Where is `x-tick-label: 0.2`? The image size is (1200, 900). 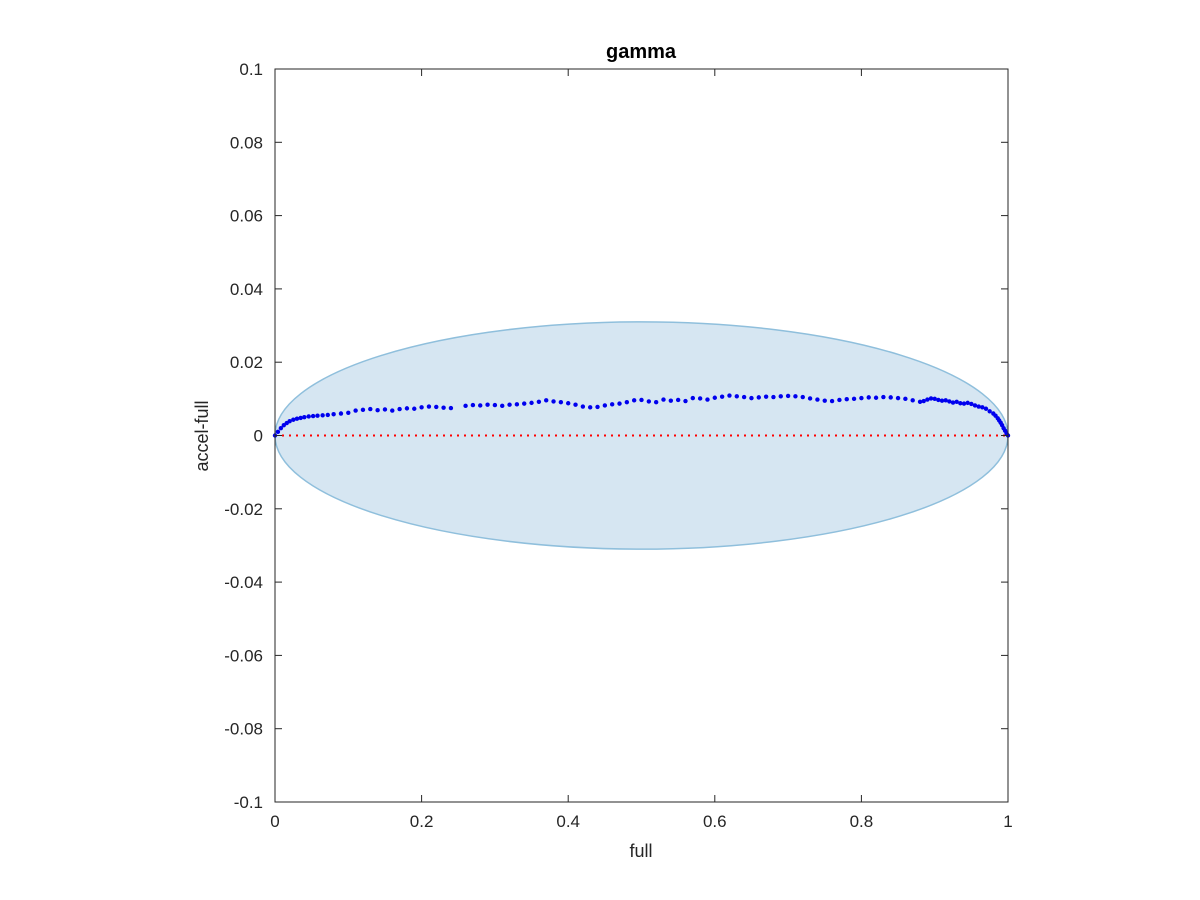
x-tick-label: 0.2 is located at coordinates (422, 821).